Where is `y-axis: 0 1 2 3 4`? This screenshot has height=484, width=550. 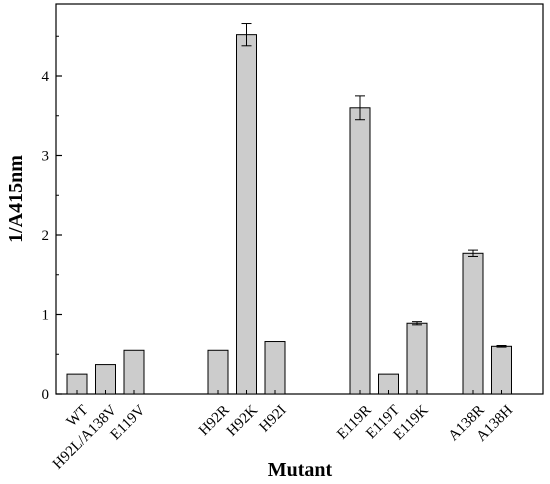
y-axis: 0 1 2 3 4 is located at coordinates (52, 219).